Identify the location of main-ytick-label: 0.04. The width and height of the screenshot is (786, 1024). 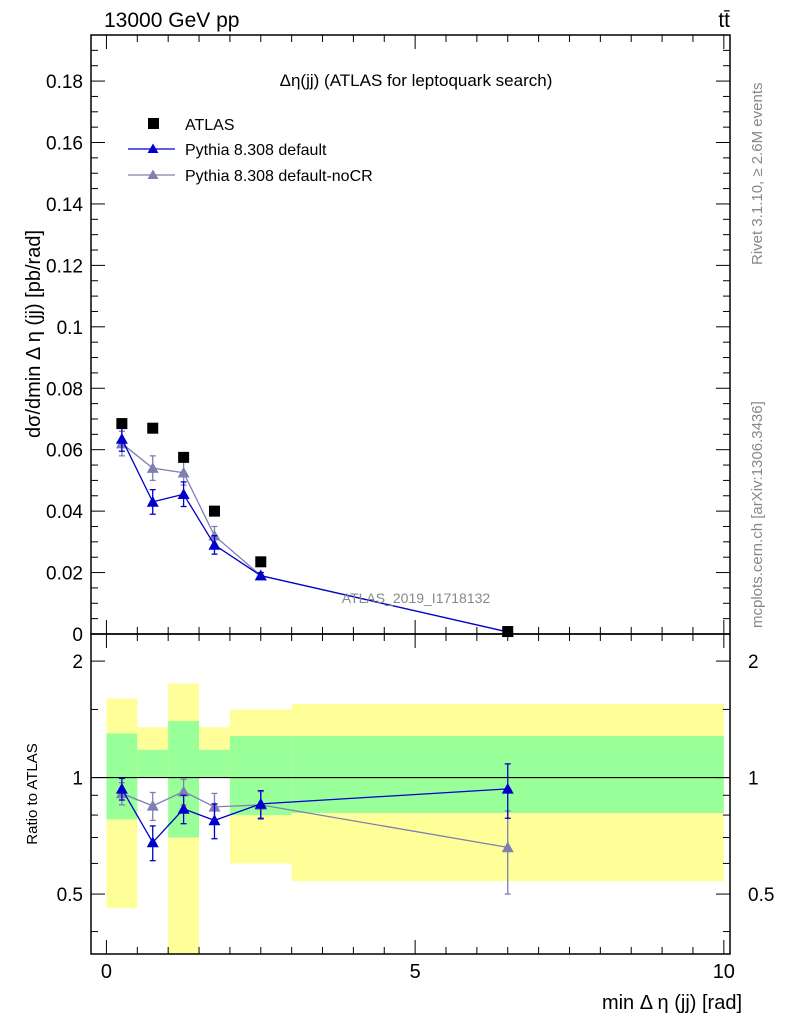
(64, 512).